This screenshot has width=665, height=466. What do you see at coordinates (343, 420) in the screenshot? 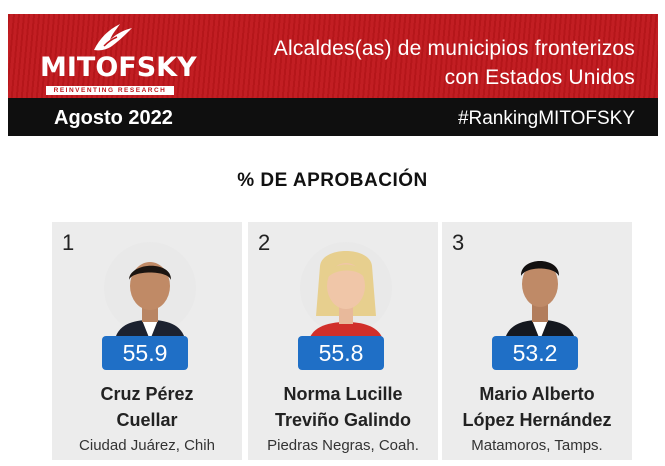
I see `mayor-name-line2: Treviño Galindo` at bounding box center [343, 420].